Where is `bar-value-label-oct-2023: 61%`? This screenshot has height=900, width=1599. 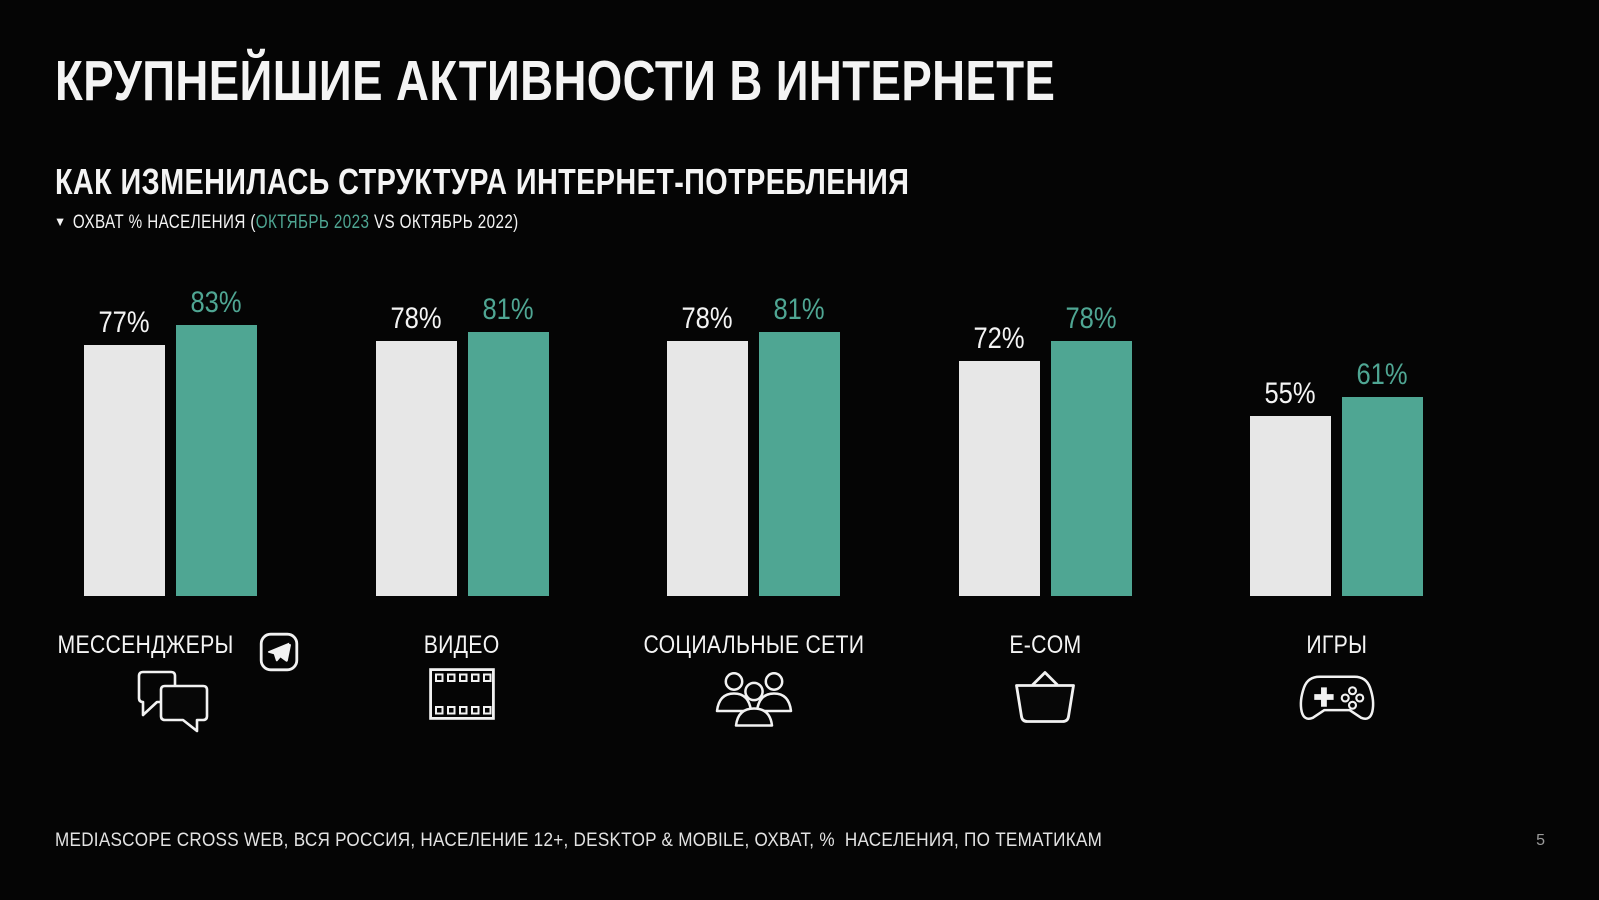
bar-value-label-oct-2023: 61% is located at coordinates (1382, 374).